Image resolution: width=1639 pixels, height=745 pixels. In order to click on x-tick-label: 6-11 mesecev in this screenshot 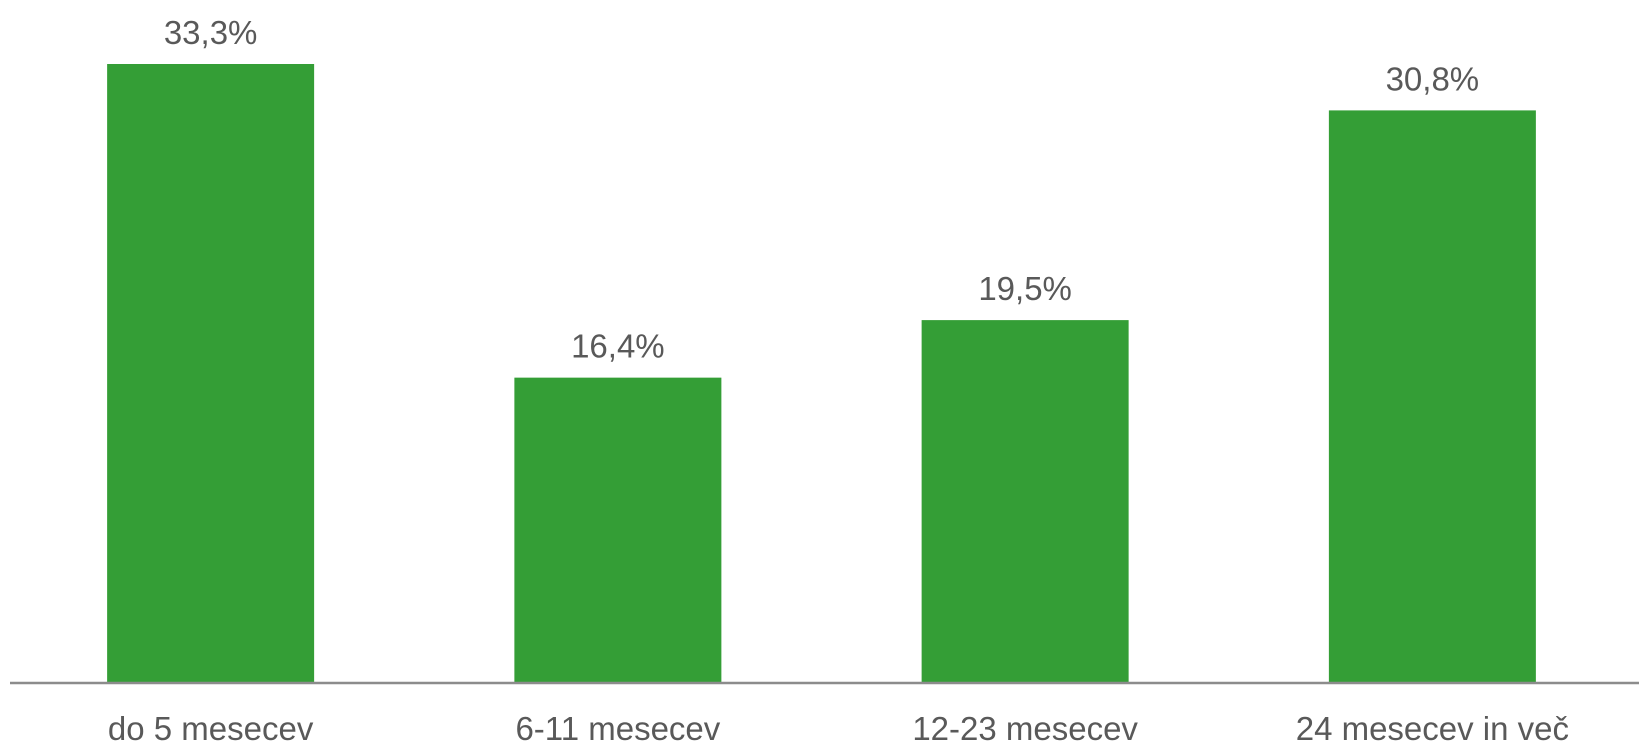, I will do `click(617, 727)`.